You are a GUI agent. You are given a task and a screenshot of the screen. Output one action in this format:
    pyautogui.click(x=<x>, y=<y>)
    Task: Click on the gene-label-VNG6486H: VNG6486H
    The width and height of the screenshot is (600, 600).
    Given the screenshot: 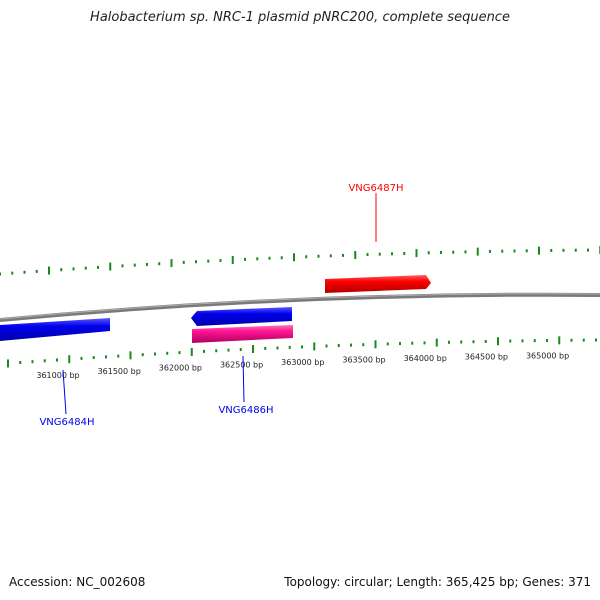 What is the action you would take?
    pyautogui.click(x=245, y=410)
    